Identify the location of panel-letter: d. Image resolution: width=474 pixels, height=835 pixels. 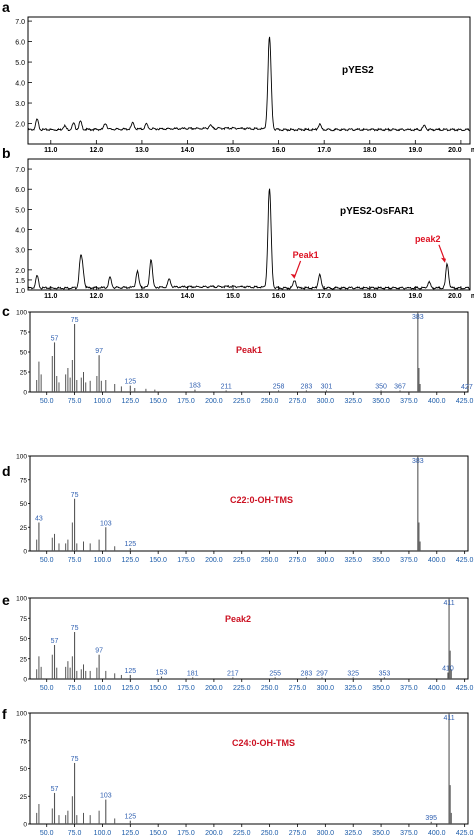
(6, 471).